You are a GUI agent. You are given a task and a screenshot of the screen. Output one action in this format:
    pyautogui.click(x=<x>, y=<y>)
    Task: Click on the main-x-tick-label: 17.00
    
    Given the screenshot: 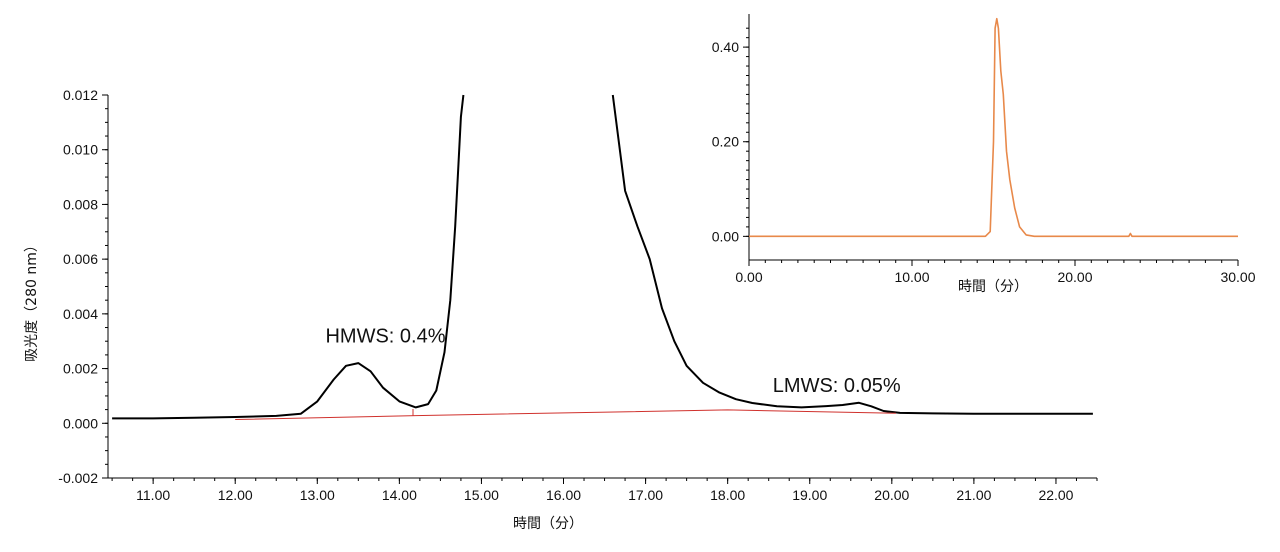 What is the action you would take?
    pyautogui.click(x=645, y=495)
    